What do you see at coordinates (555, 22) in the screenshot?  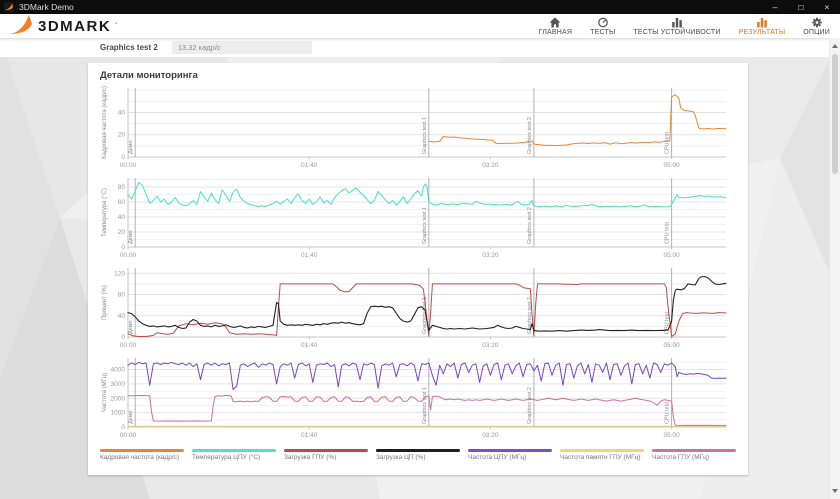 I see `home-icon` at bounding box center [555, 22].